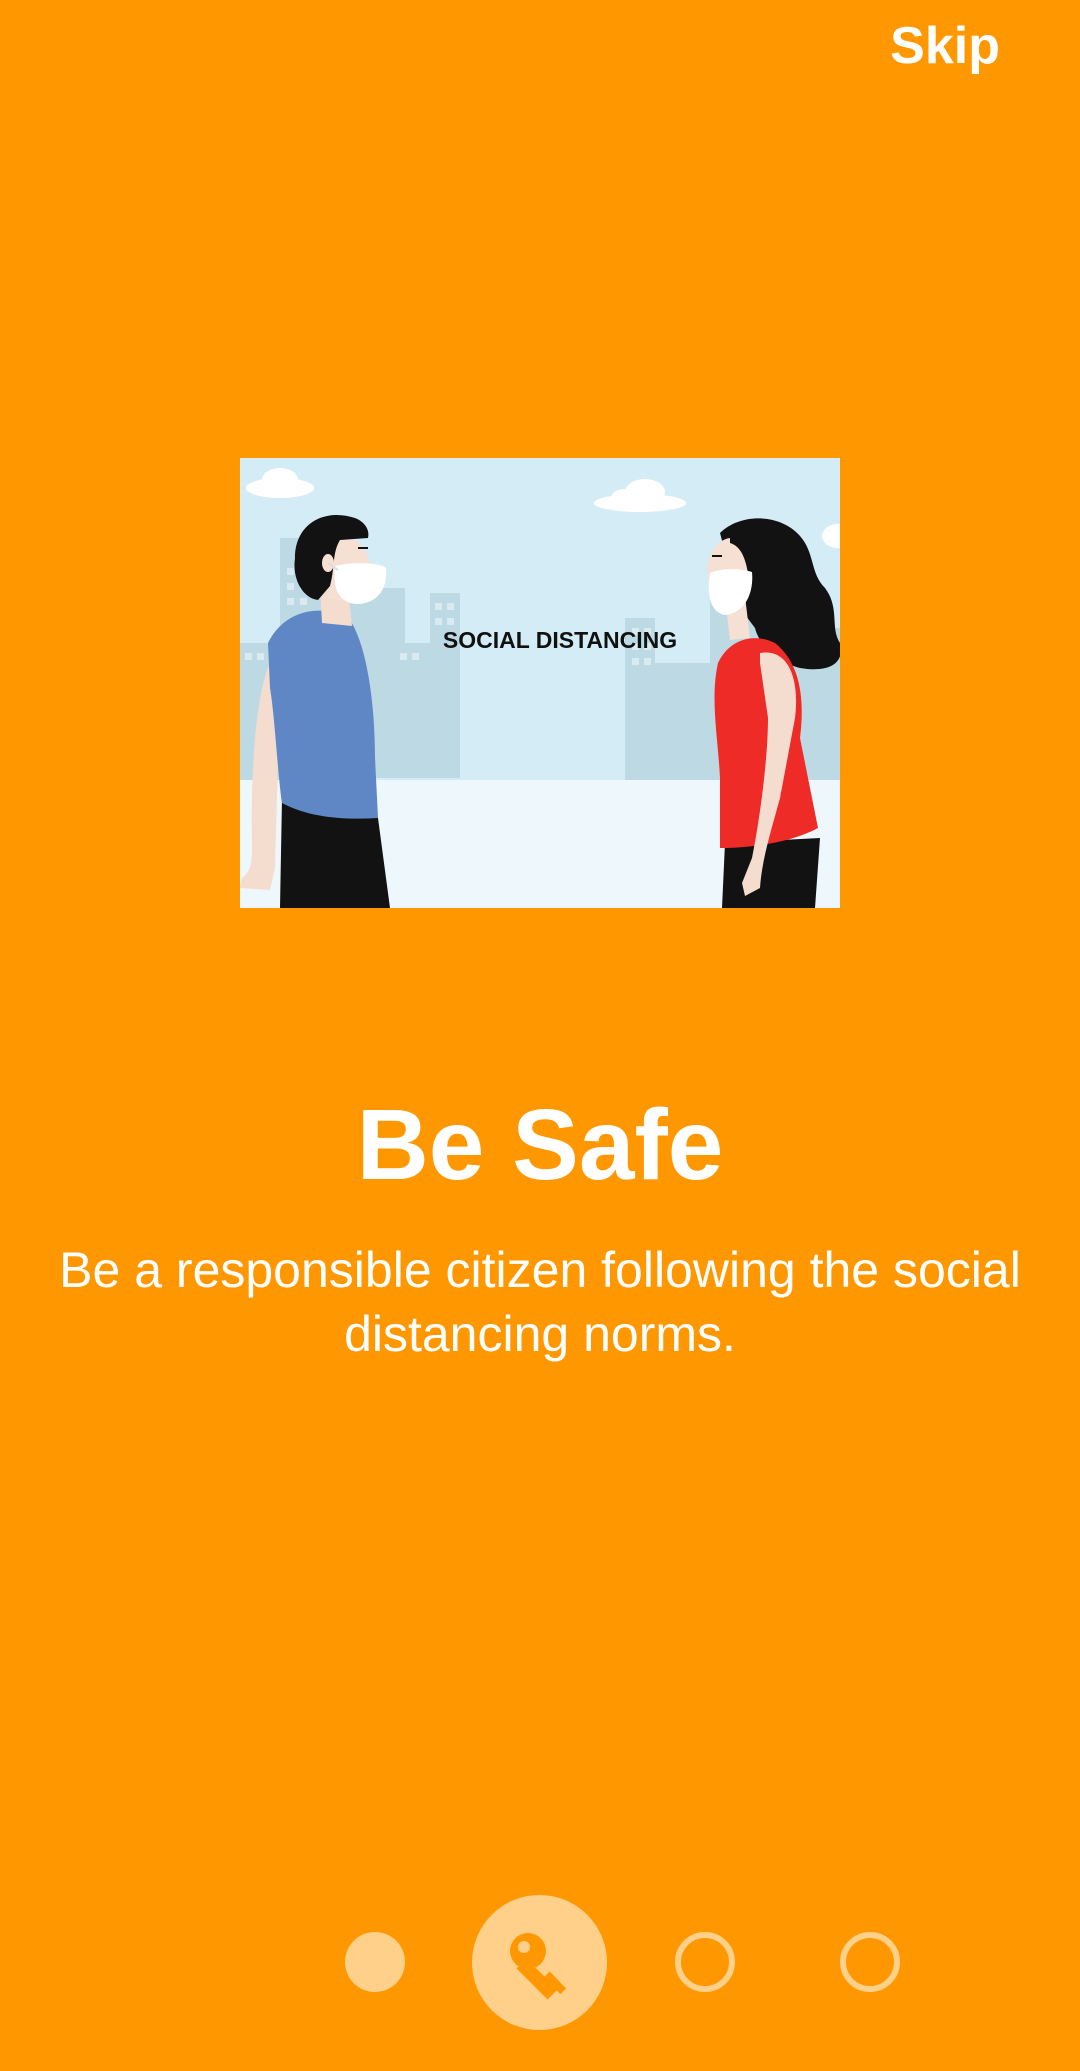 This screenshot has width=1080, height=2071. I want to click on illustration-caption: SOCIAL DISTANCING, so click(560, 640).